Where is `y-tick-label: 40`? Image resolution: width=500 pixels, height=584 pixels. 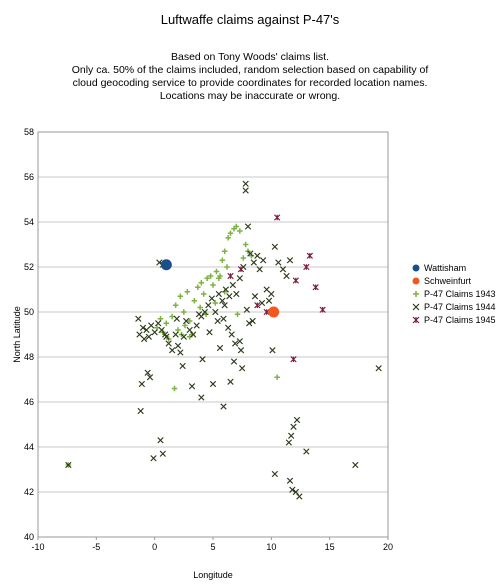
y-tick-label: 40 is located at coordinates (29, 537).